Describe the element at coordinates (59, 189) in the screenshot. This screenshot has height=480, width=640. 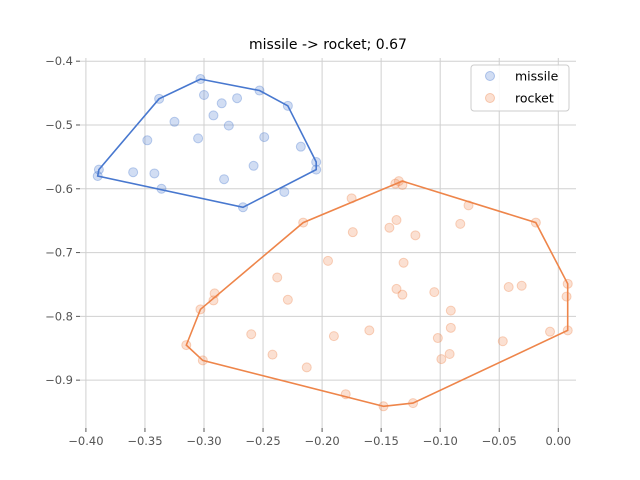
I see `y-tick-label: −0.6` at that location.